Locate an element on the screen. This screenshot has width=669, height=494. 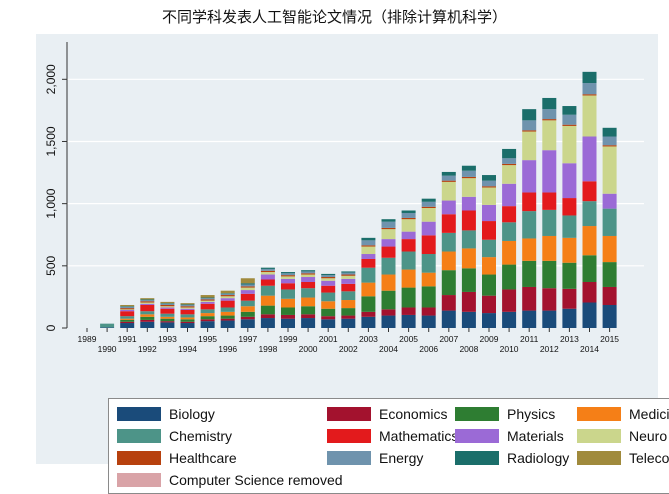
x-tick-label: 2008 is located at coordinates (468, 349).